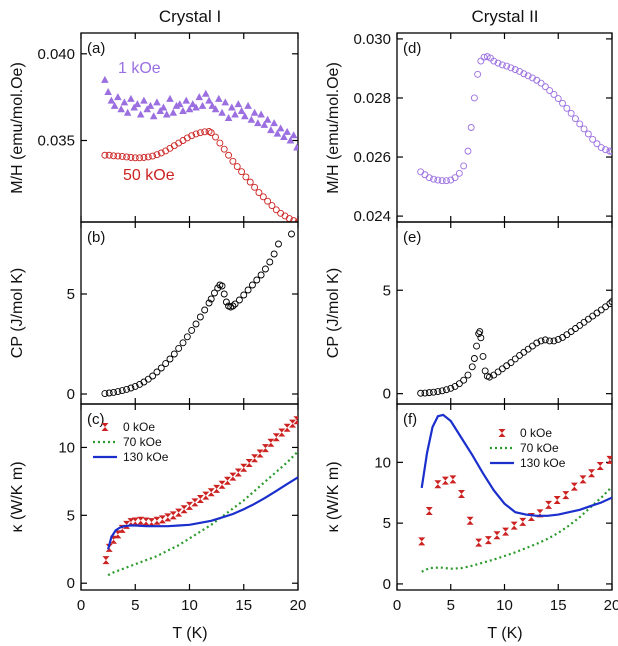 The image size is (618, 646). Describe the element at coordinates (516, 529) in the screenshot. I see `series-line-70-koe` at that location.